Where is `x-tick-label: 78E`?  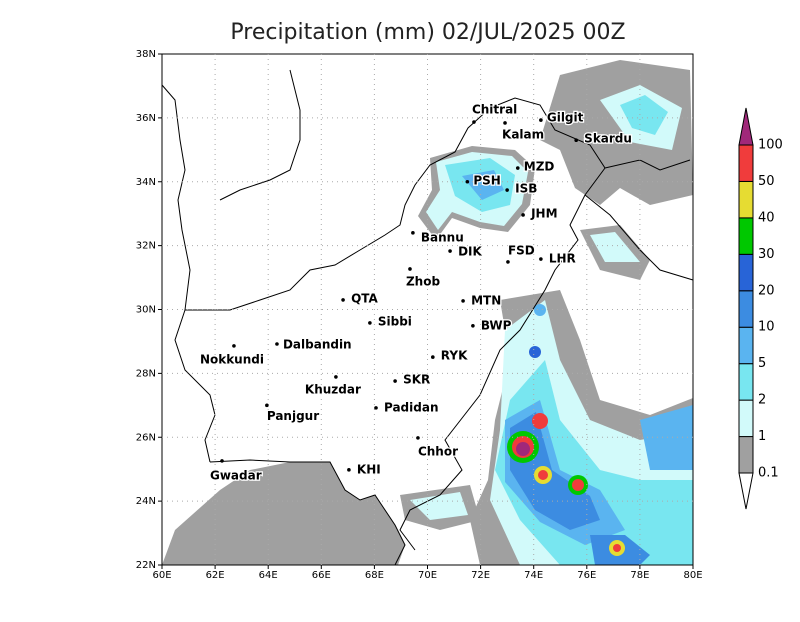 x-tick-label: 78E is located at coordinates (639, 575).